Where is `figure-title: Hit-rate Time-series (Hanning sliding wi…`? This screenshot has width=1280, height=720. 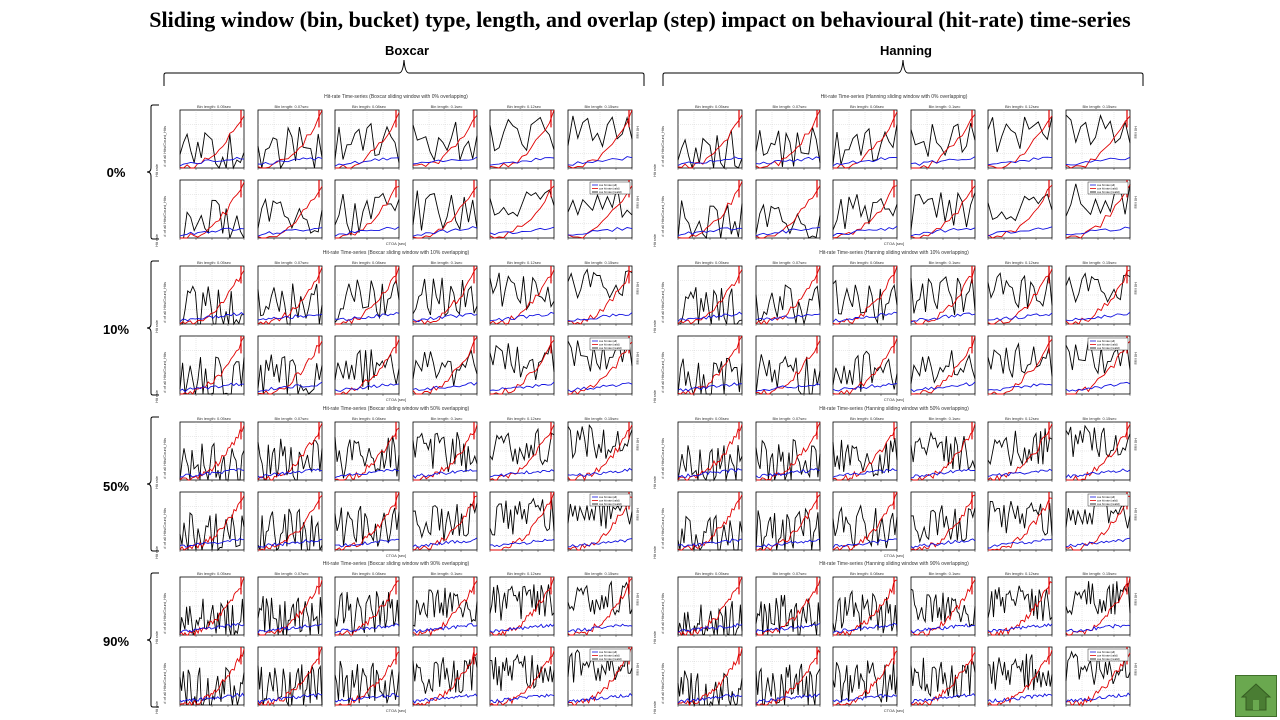 figure-title: Hit-rate Time-series (Hanning sliding wi… is located at coordinates (894, 564).